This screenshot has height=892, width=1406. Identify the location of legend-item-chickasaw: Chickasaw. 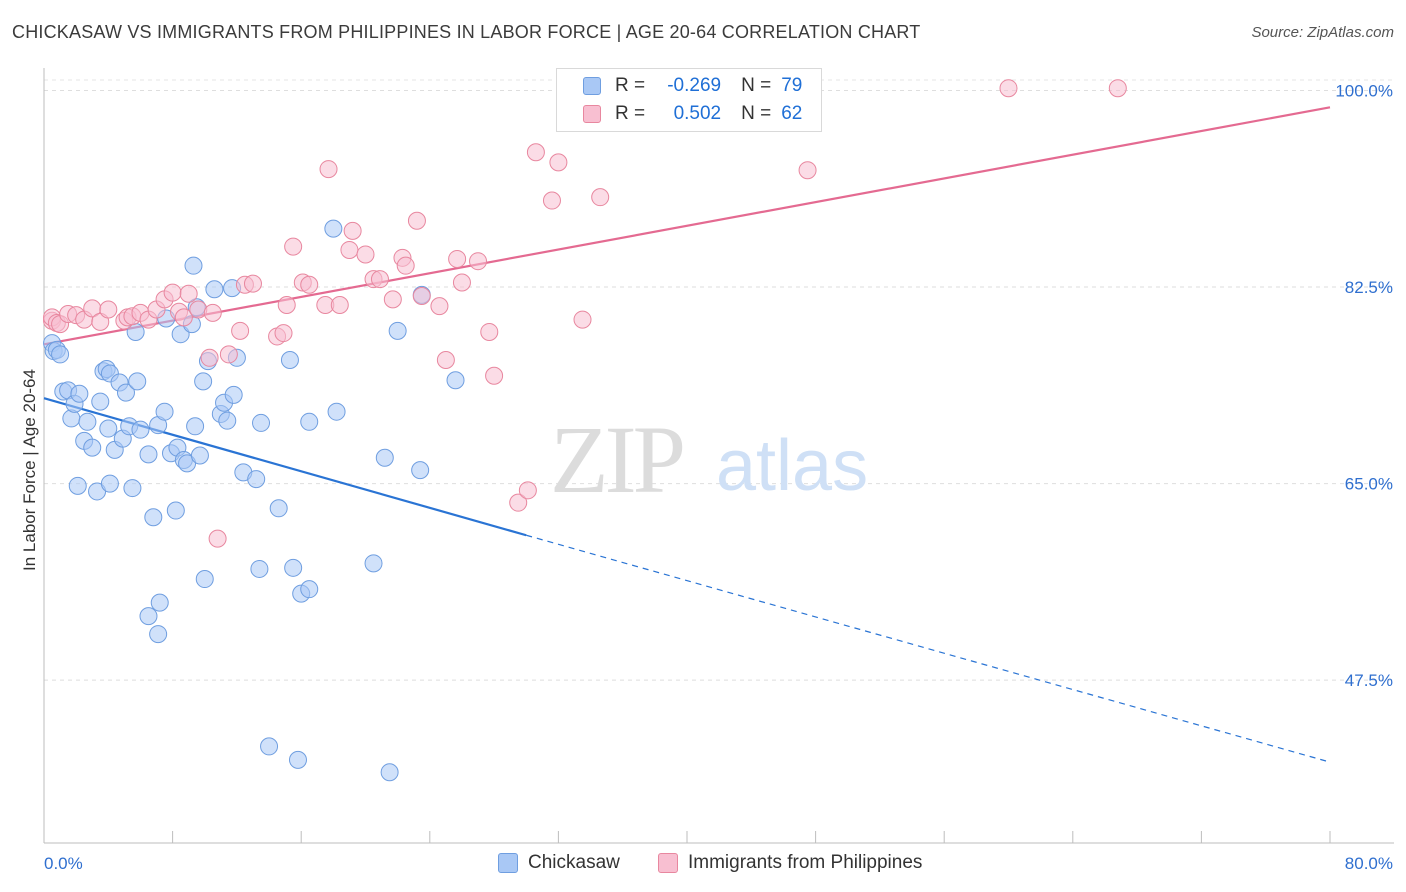
(559, 863).